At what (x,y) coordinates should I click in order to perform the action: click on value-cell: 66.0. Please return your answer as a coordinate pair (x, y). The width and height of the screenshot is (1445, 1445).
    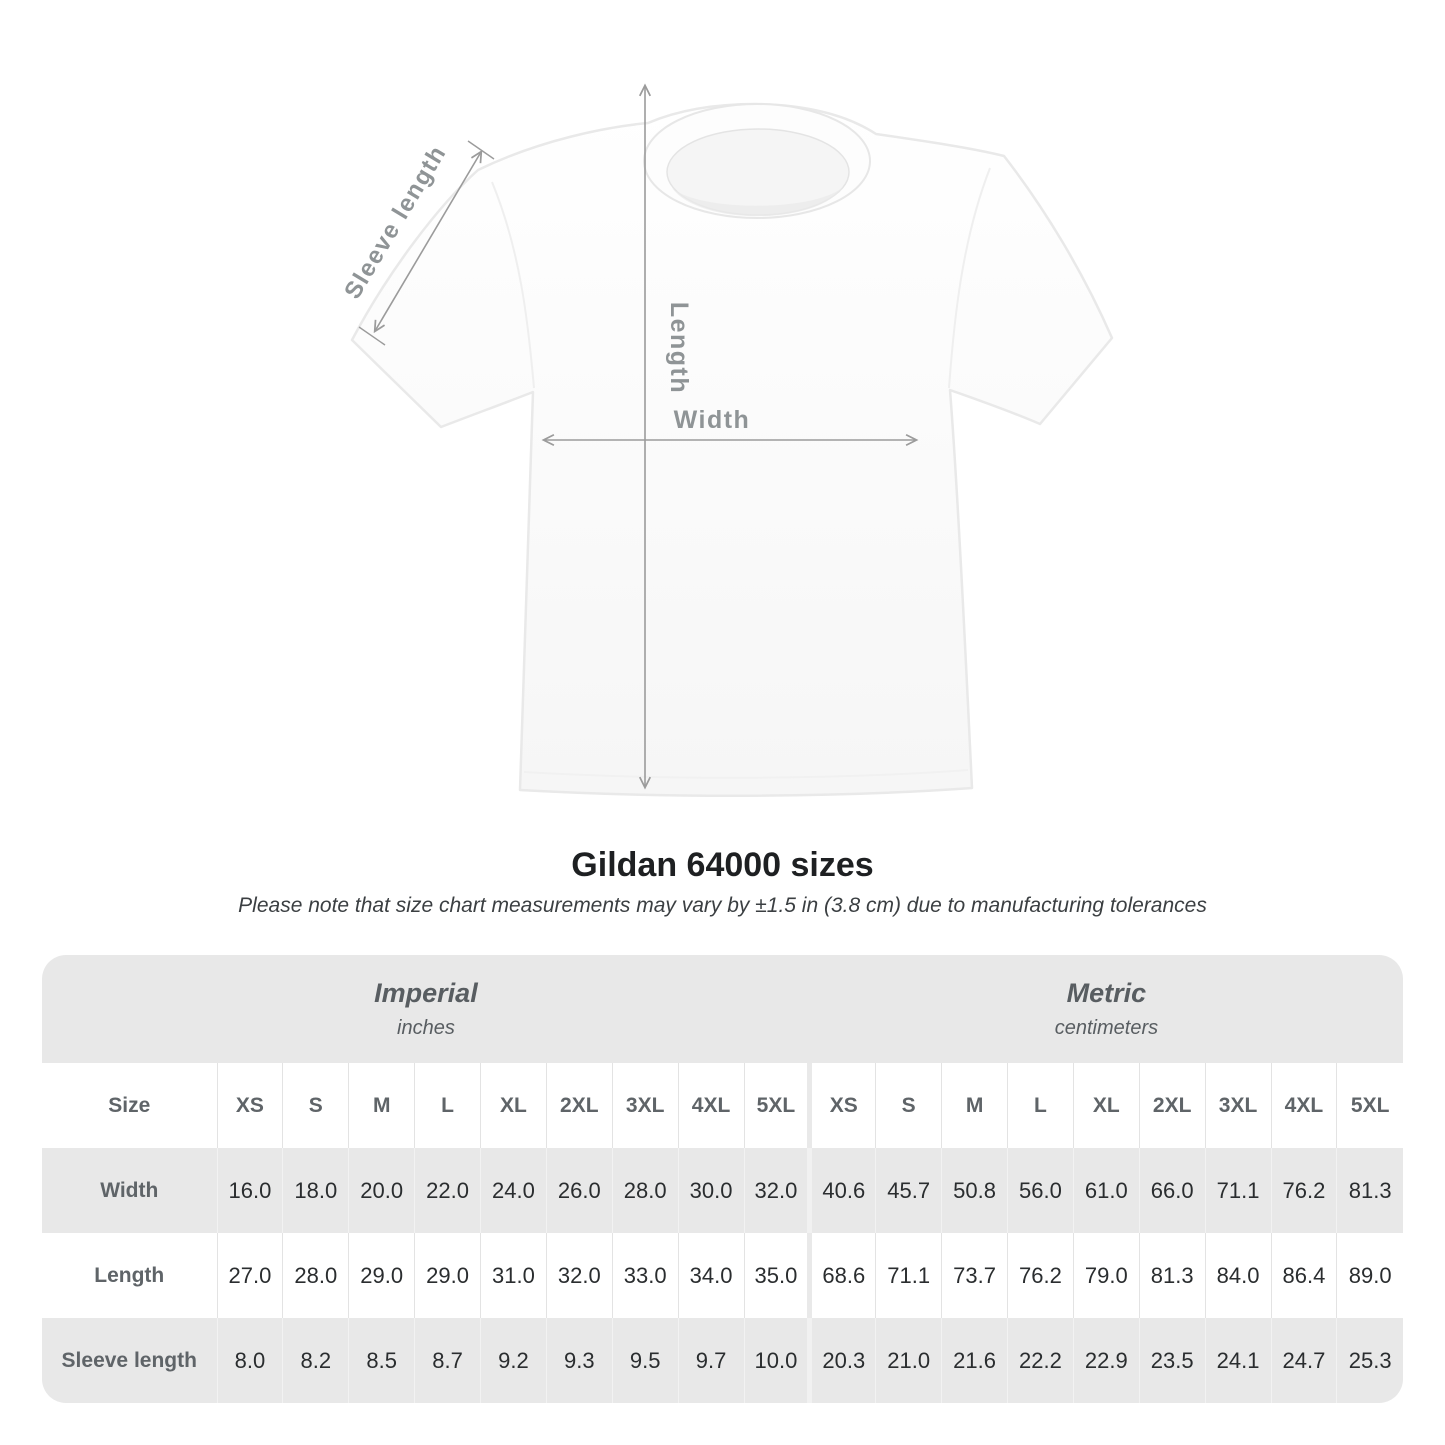
    Looking at the image, I should click on (1172, 1190).